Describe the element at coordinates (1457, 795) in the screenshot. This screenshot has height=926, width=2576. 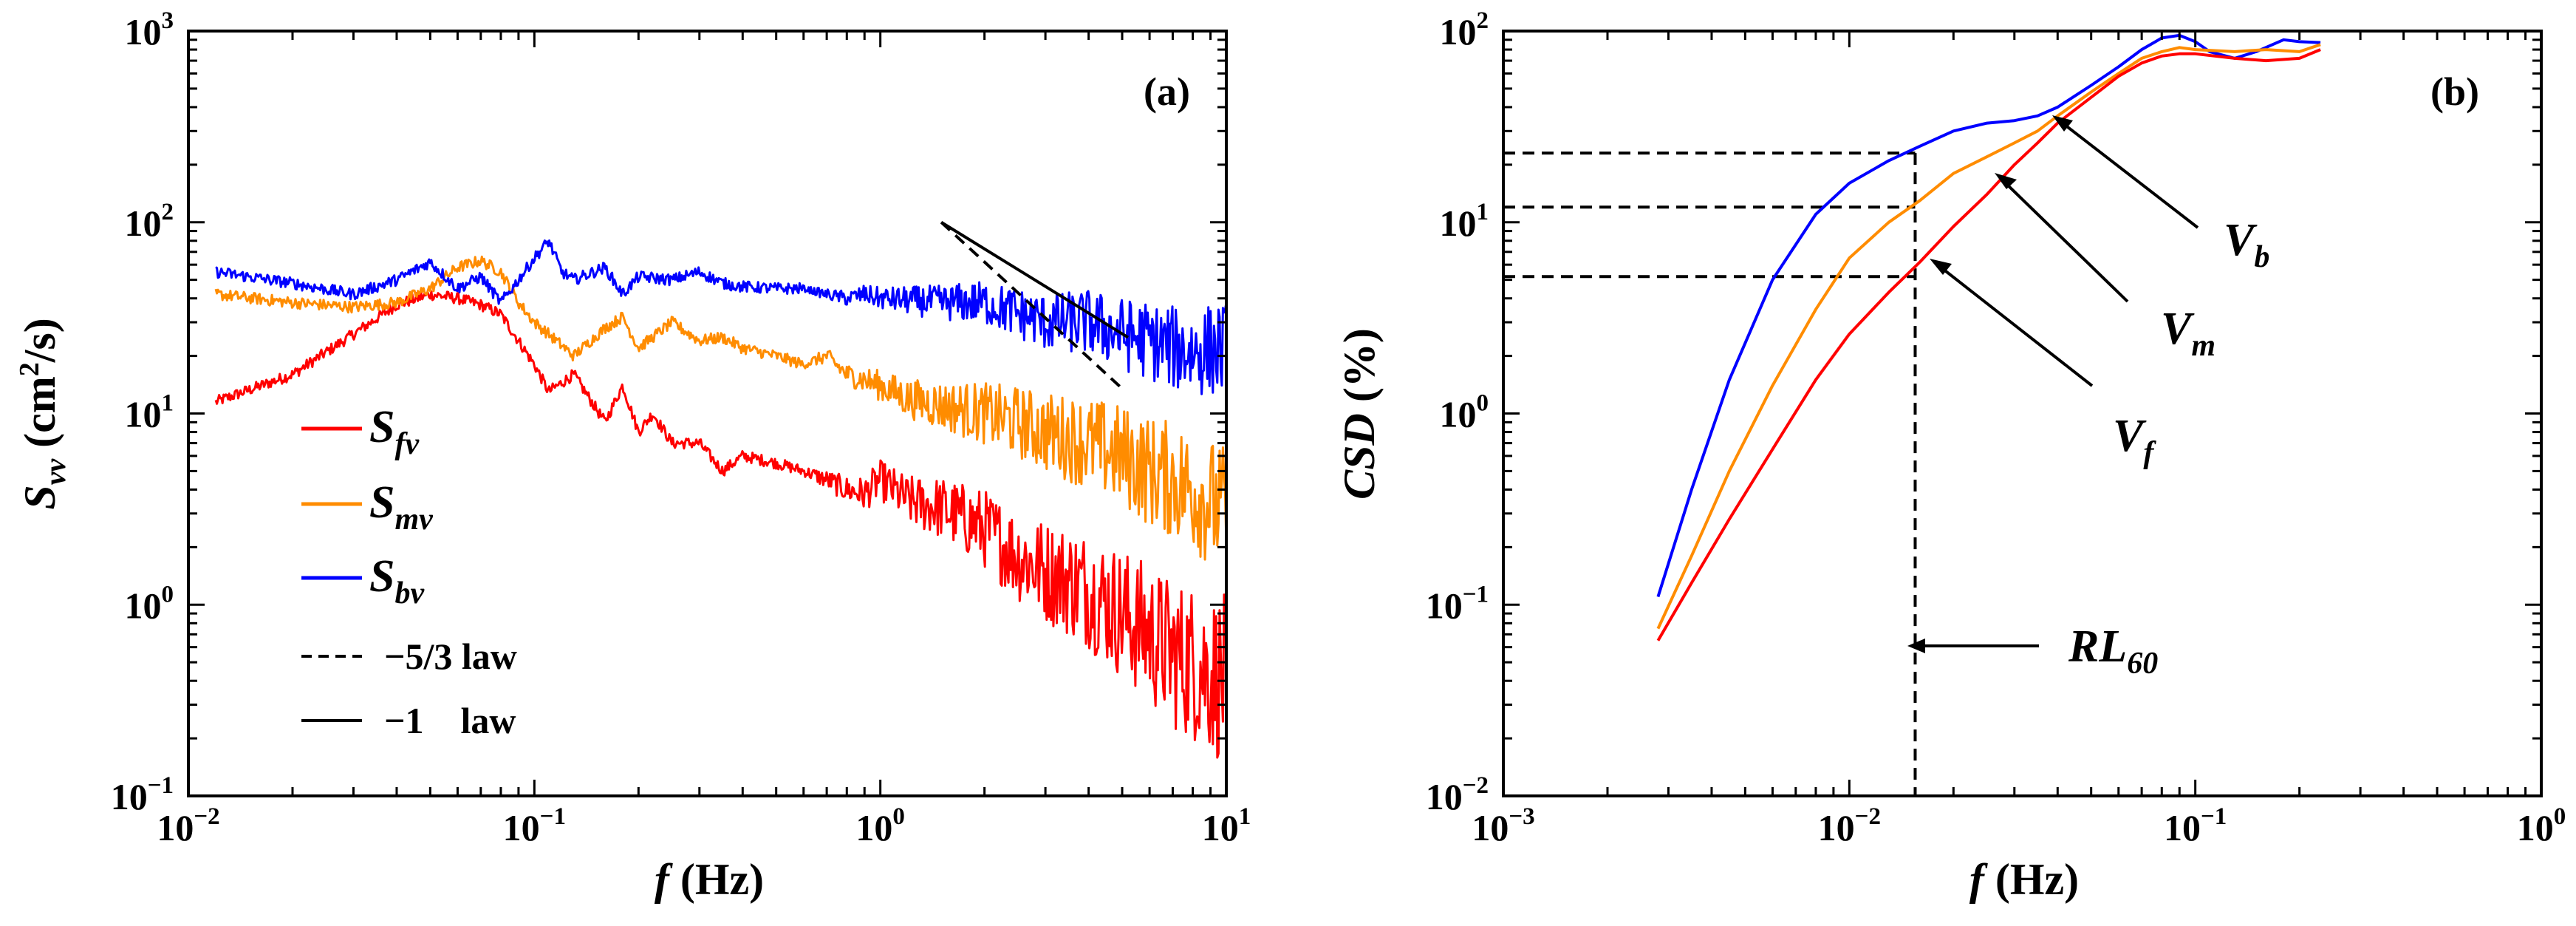
I see `panel-b-y-tick-label: 10⁻²` at that location.